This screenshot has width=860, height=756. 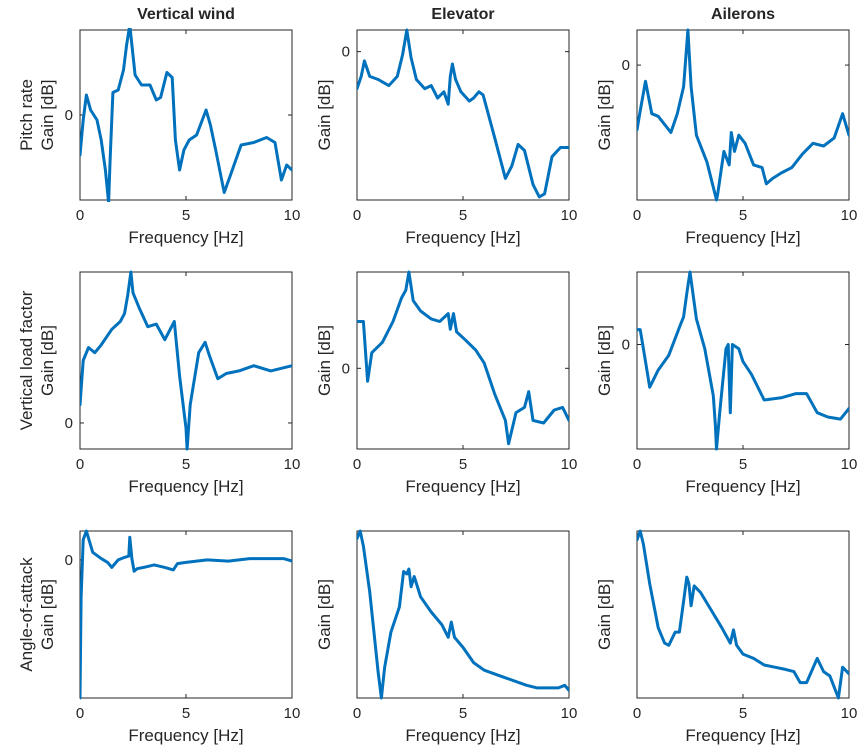 I want to click on y-axis-label: Vertical load factor, so click(x=26, y=360).